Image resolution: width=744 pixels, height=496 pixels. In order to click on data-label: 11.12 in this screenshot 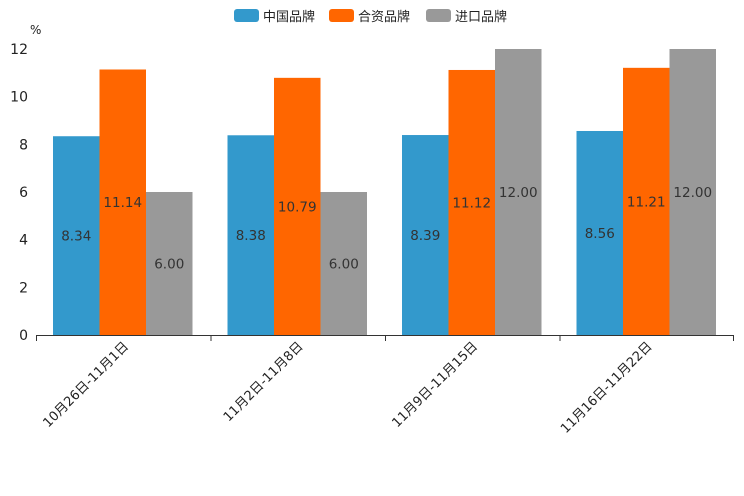, I will do `click(471, 203)`.